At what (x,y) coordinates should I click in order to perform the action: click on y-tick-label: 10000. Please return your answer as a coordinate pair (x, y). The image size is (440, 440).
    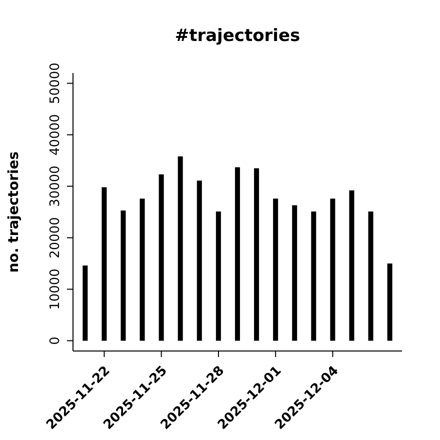
    Looking at the image, I should click on (55, 289).